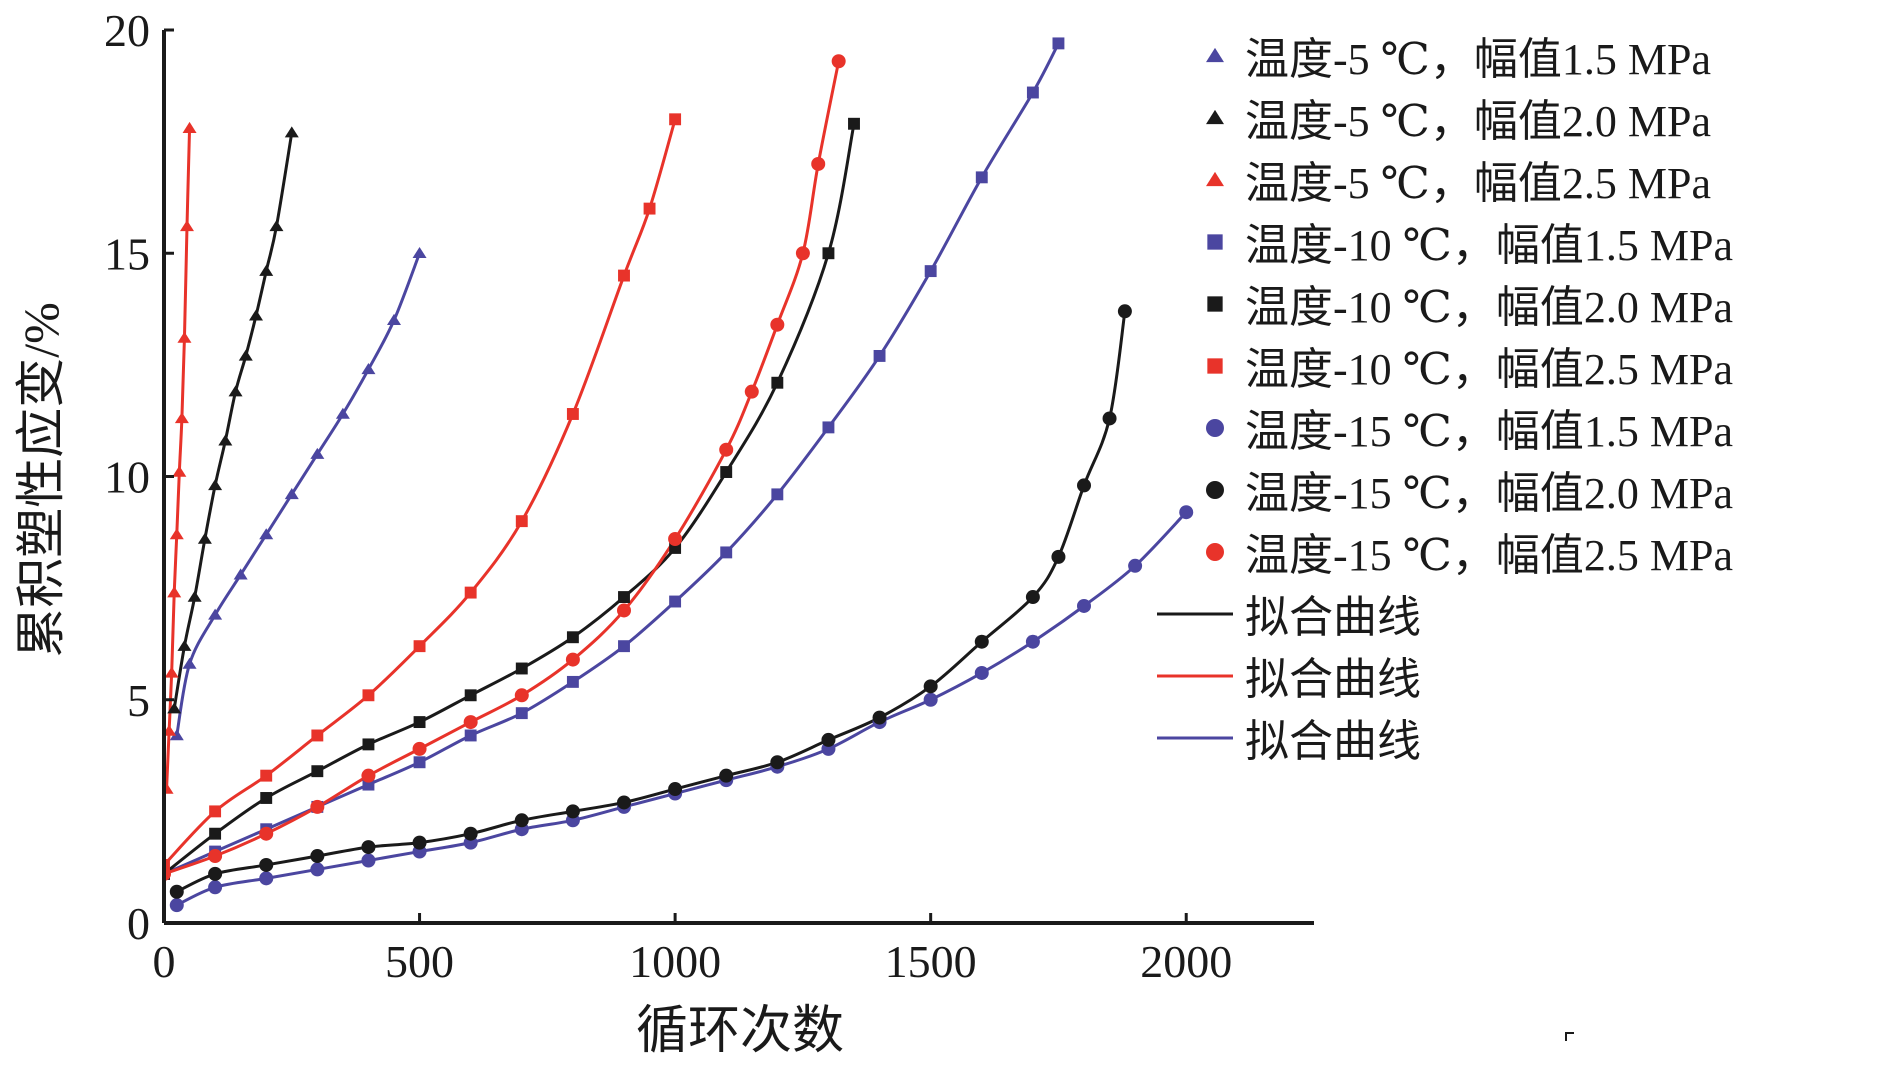  Describe the element at coordinates (931, 961) in the screenshot. I see `x-tick-label: 1500` at that location.